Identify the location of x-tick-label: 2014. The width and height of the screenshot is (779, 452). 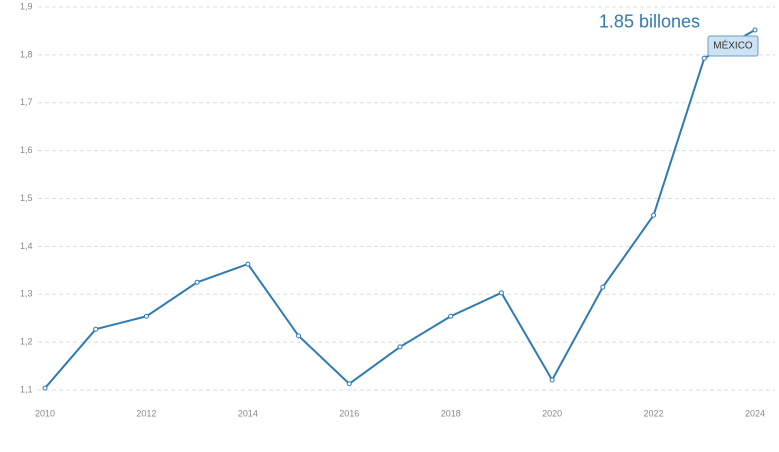
(248, 413).